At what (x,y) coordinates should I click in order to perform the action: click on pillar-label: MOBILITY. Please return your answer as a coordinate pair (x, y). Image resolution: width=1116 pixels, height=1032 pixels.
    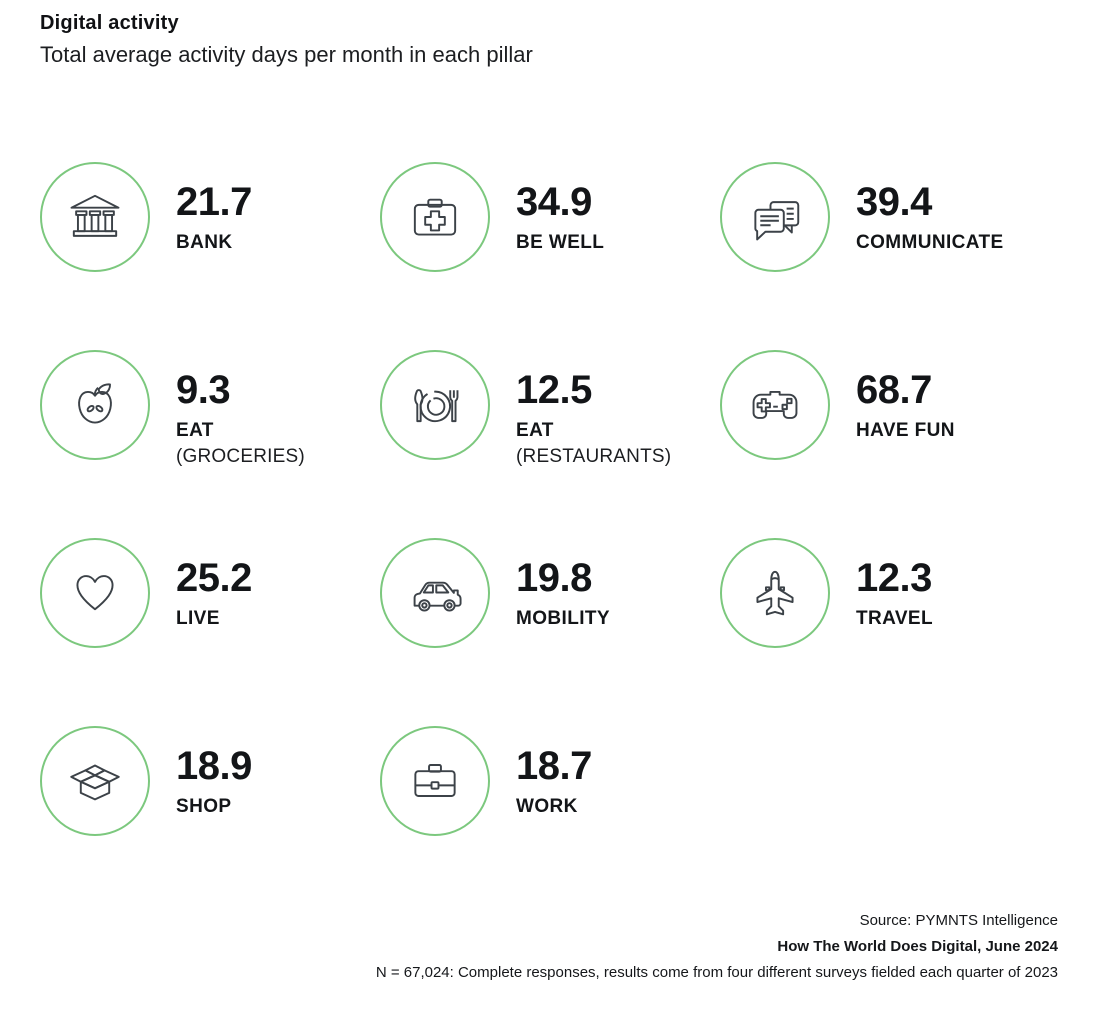
    Looking at the image, I should click on (563, 618).